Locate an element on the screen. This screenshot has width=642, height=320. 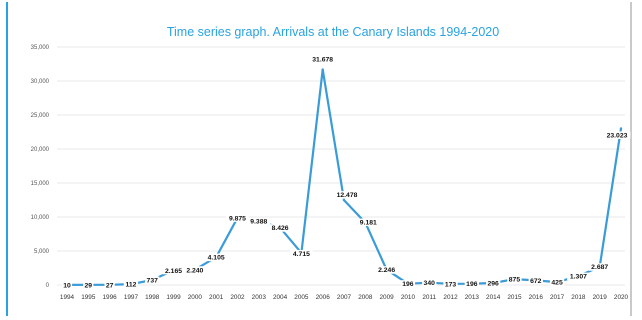
x-tick-label: 2009 is located at coordinates (387, 297).